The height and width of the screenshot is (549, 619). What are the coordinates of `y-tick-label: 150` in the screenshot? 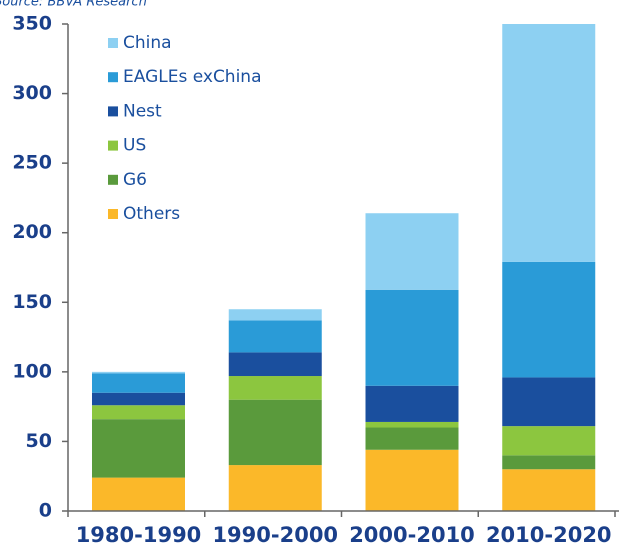 It's located at (32, 302).